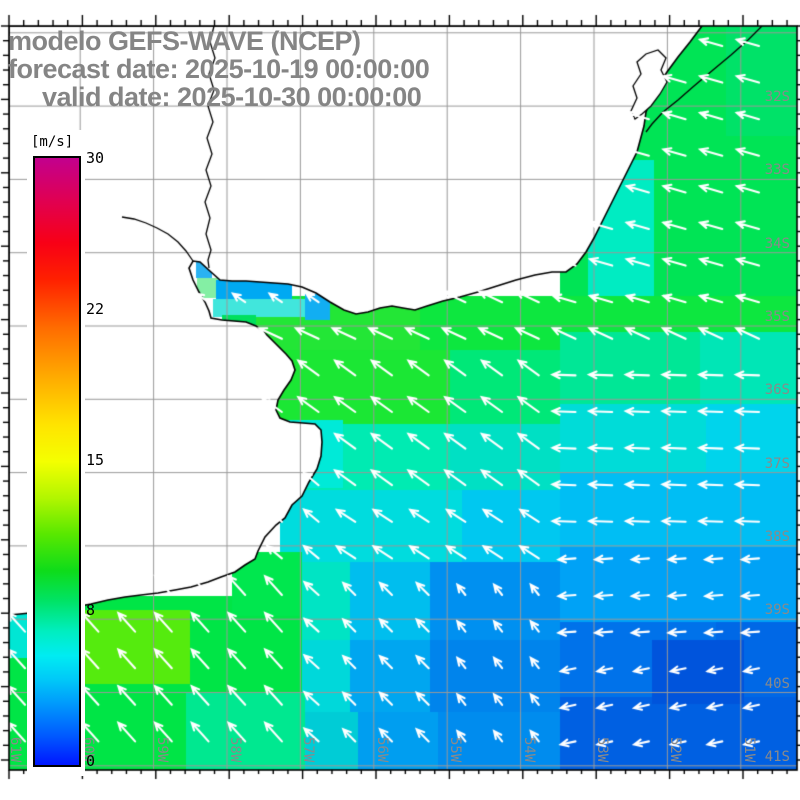 This screenshot has height=800, width=800. I want to click on colorbar-tick-label: 0, so click(91, 761).